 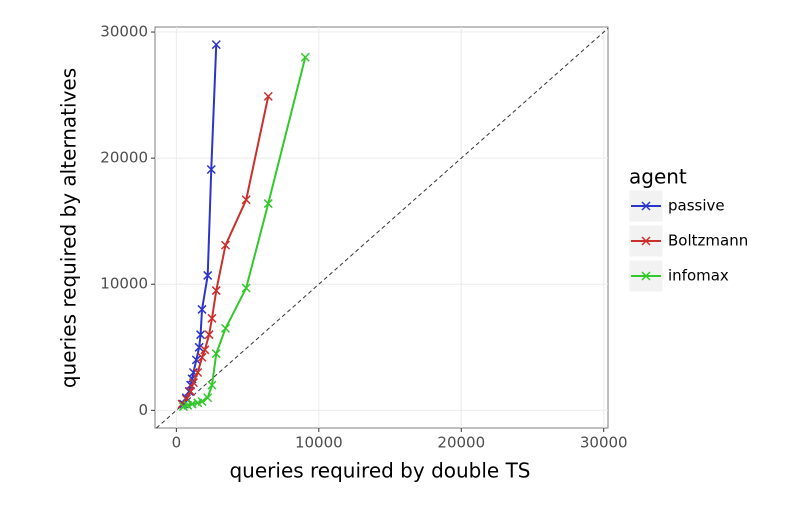 I want to click on x-tick-label: 30000, so click(x=604, y=443).